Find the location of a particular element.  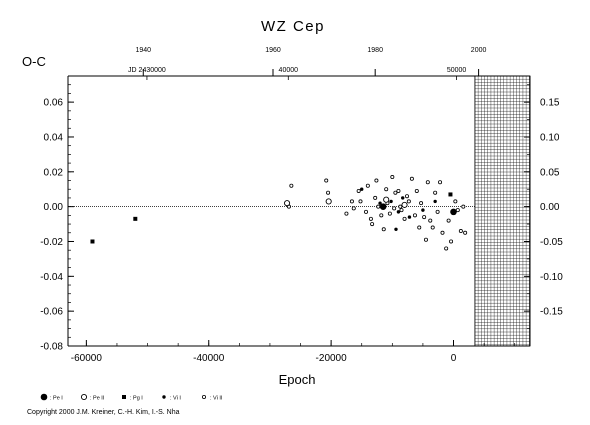

year-tick-label: 1980 is located at coordinates (375, 50).